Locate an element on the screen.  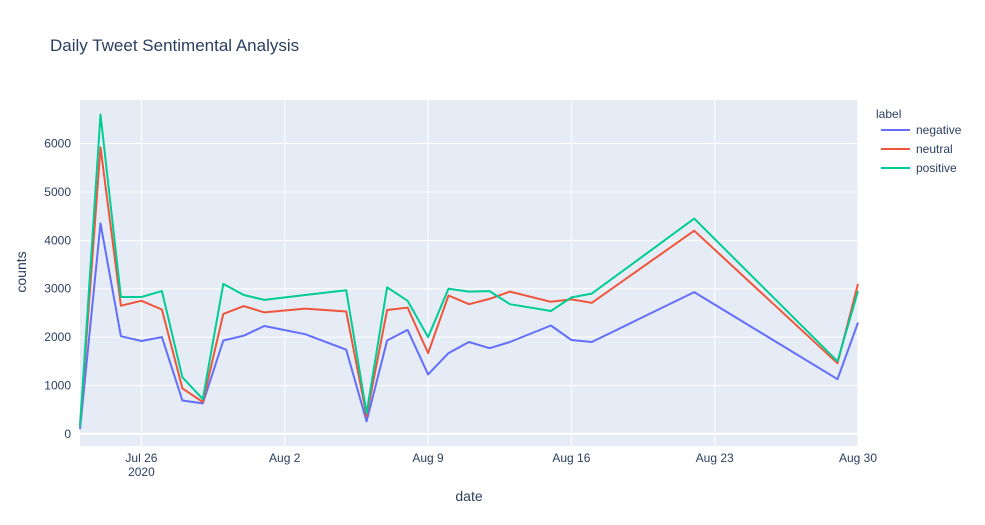
legend-item-positive: positive is located at coordinates (919, 168).